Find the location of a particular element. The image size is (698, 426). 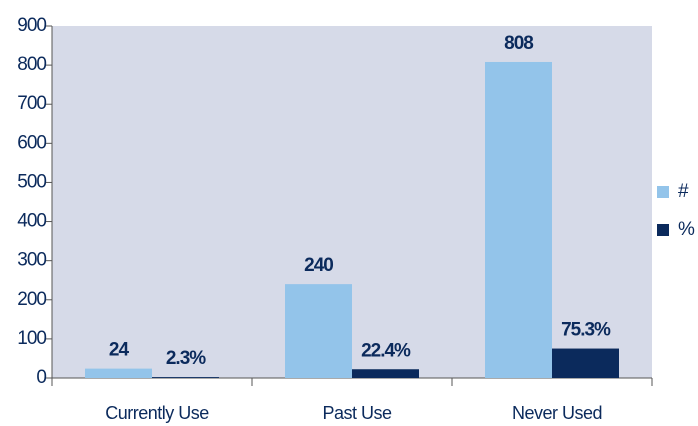

value-label: 75.3% is located at coordinates (586, 330).